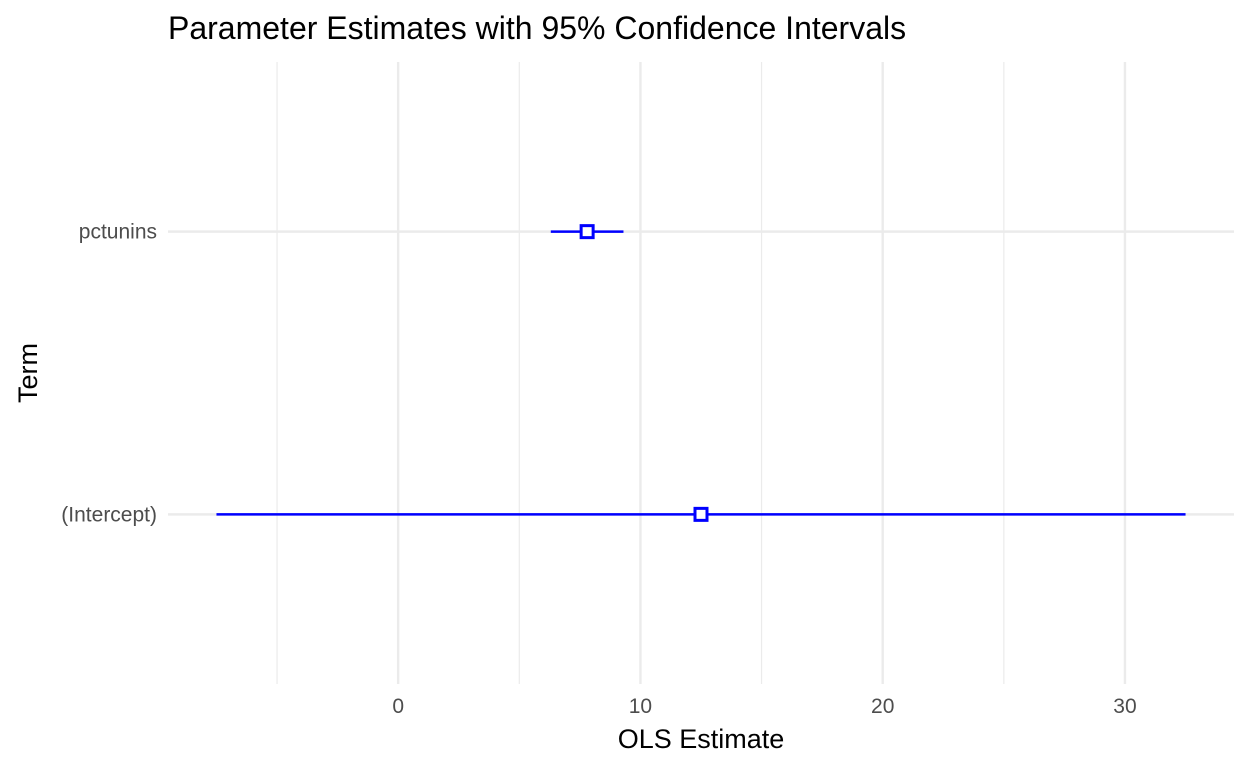 The image size is (1248, 768). What do you see at coordinates (882, 706) in the screenshot?
I see `x-tick-label: 20` at bounding box center [882, 706].